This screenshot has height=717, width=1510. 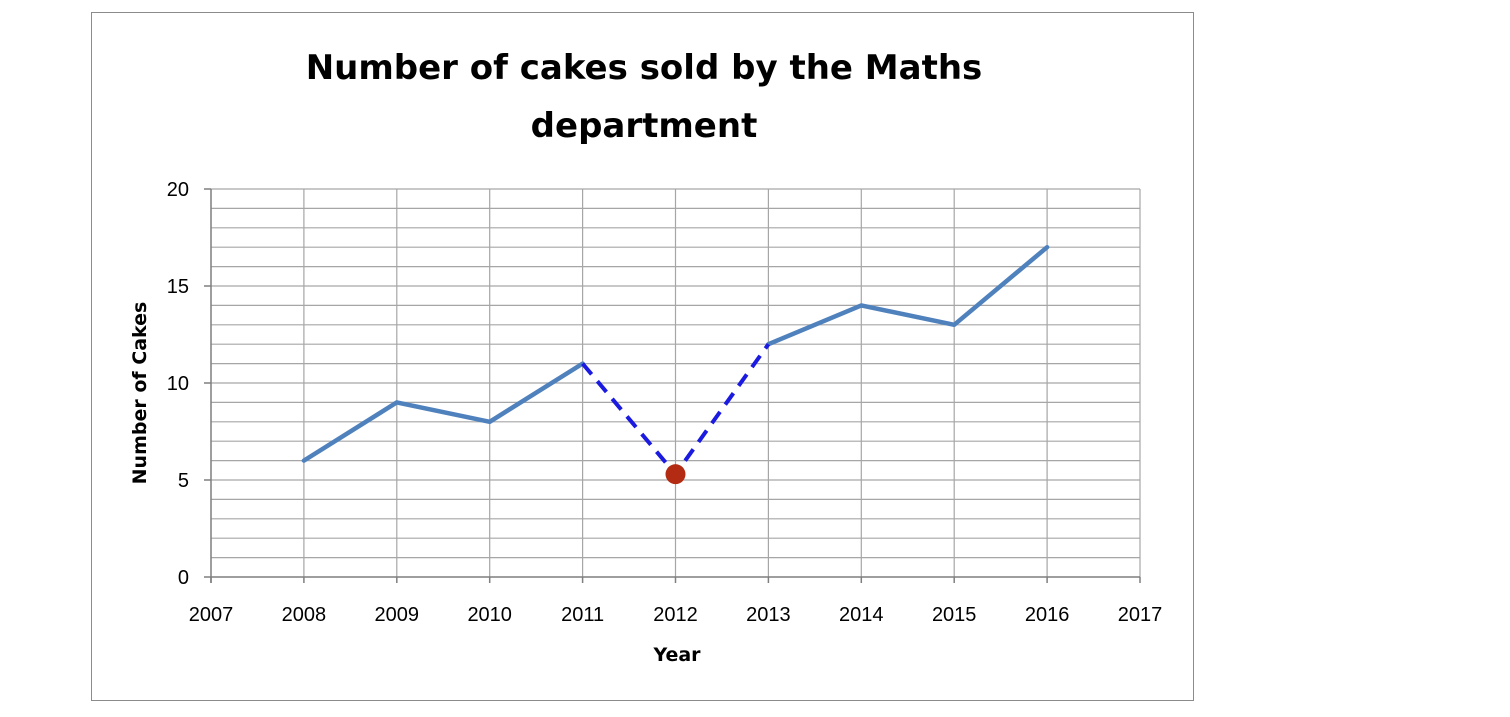 What do you see at coordinates (183, 578) in the screenshot?
I see `y-tick-label: 0` at bounding box center [183, 578].